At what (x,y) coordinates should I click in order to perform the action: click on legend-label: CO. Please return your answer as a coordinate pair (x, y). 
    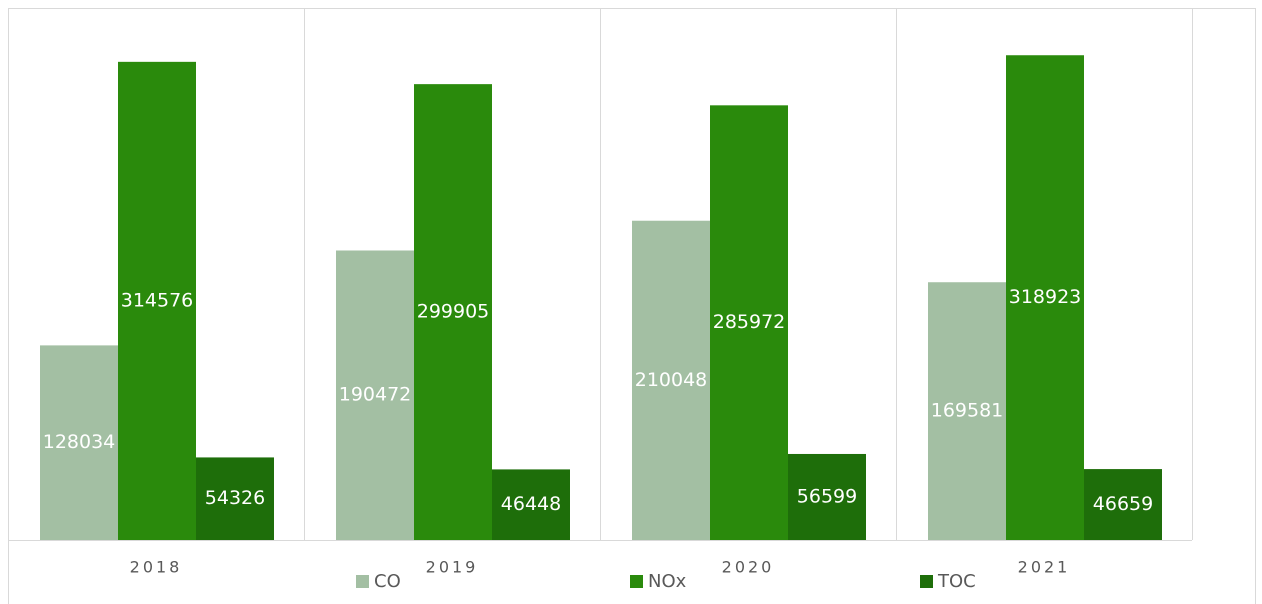
    Looking at the image, I should click on (387, 581).